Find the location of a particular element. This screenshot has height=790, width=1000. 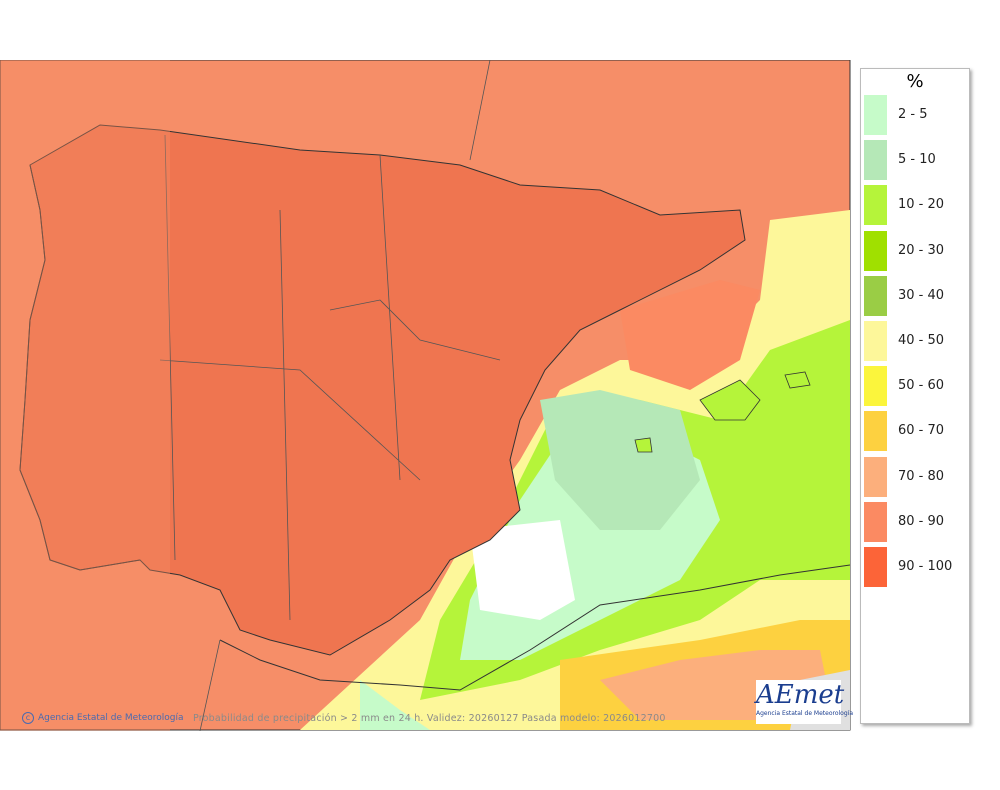

legend-item: 50 - 60 is located at coordinates (914, 386).